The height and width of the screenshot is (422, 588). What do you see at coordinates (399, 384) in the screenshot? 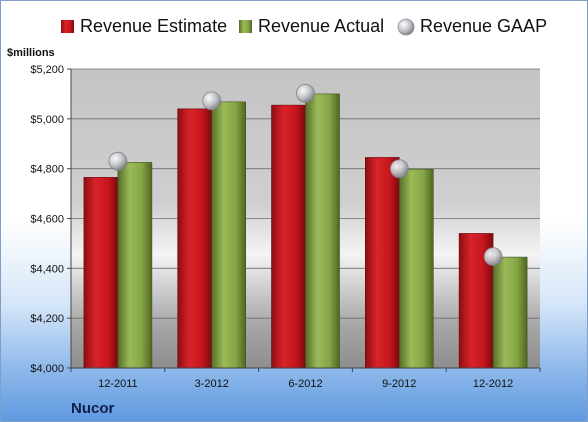
I see `x-tick-label: 9-2012` at bounding box center [399, 384].